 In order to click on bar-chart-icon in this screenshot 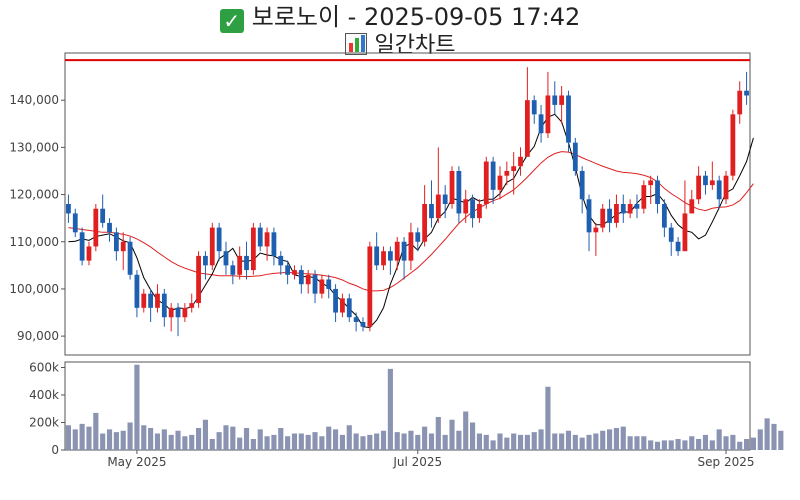, I will do `click(355, 44)`.